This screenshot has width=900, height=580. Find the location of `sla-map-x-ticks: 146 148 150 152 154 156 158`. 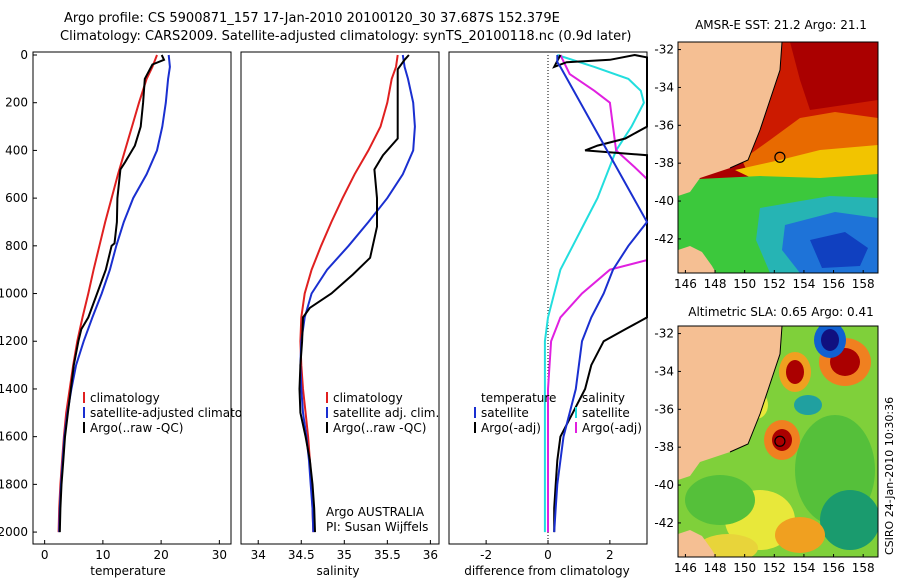

sla-map-x-ticks: 146 148 150 152 154 156 158 is located at coordinates (774, 564).